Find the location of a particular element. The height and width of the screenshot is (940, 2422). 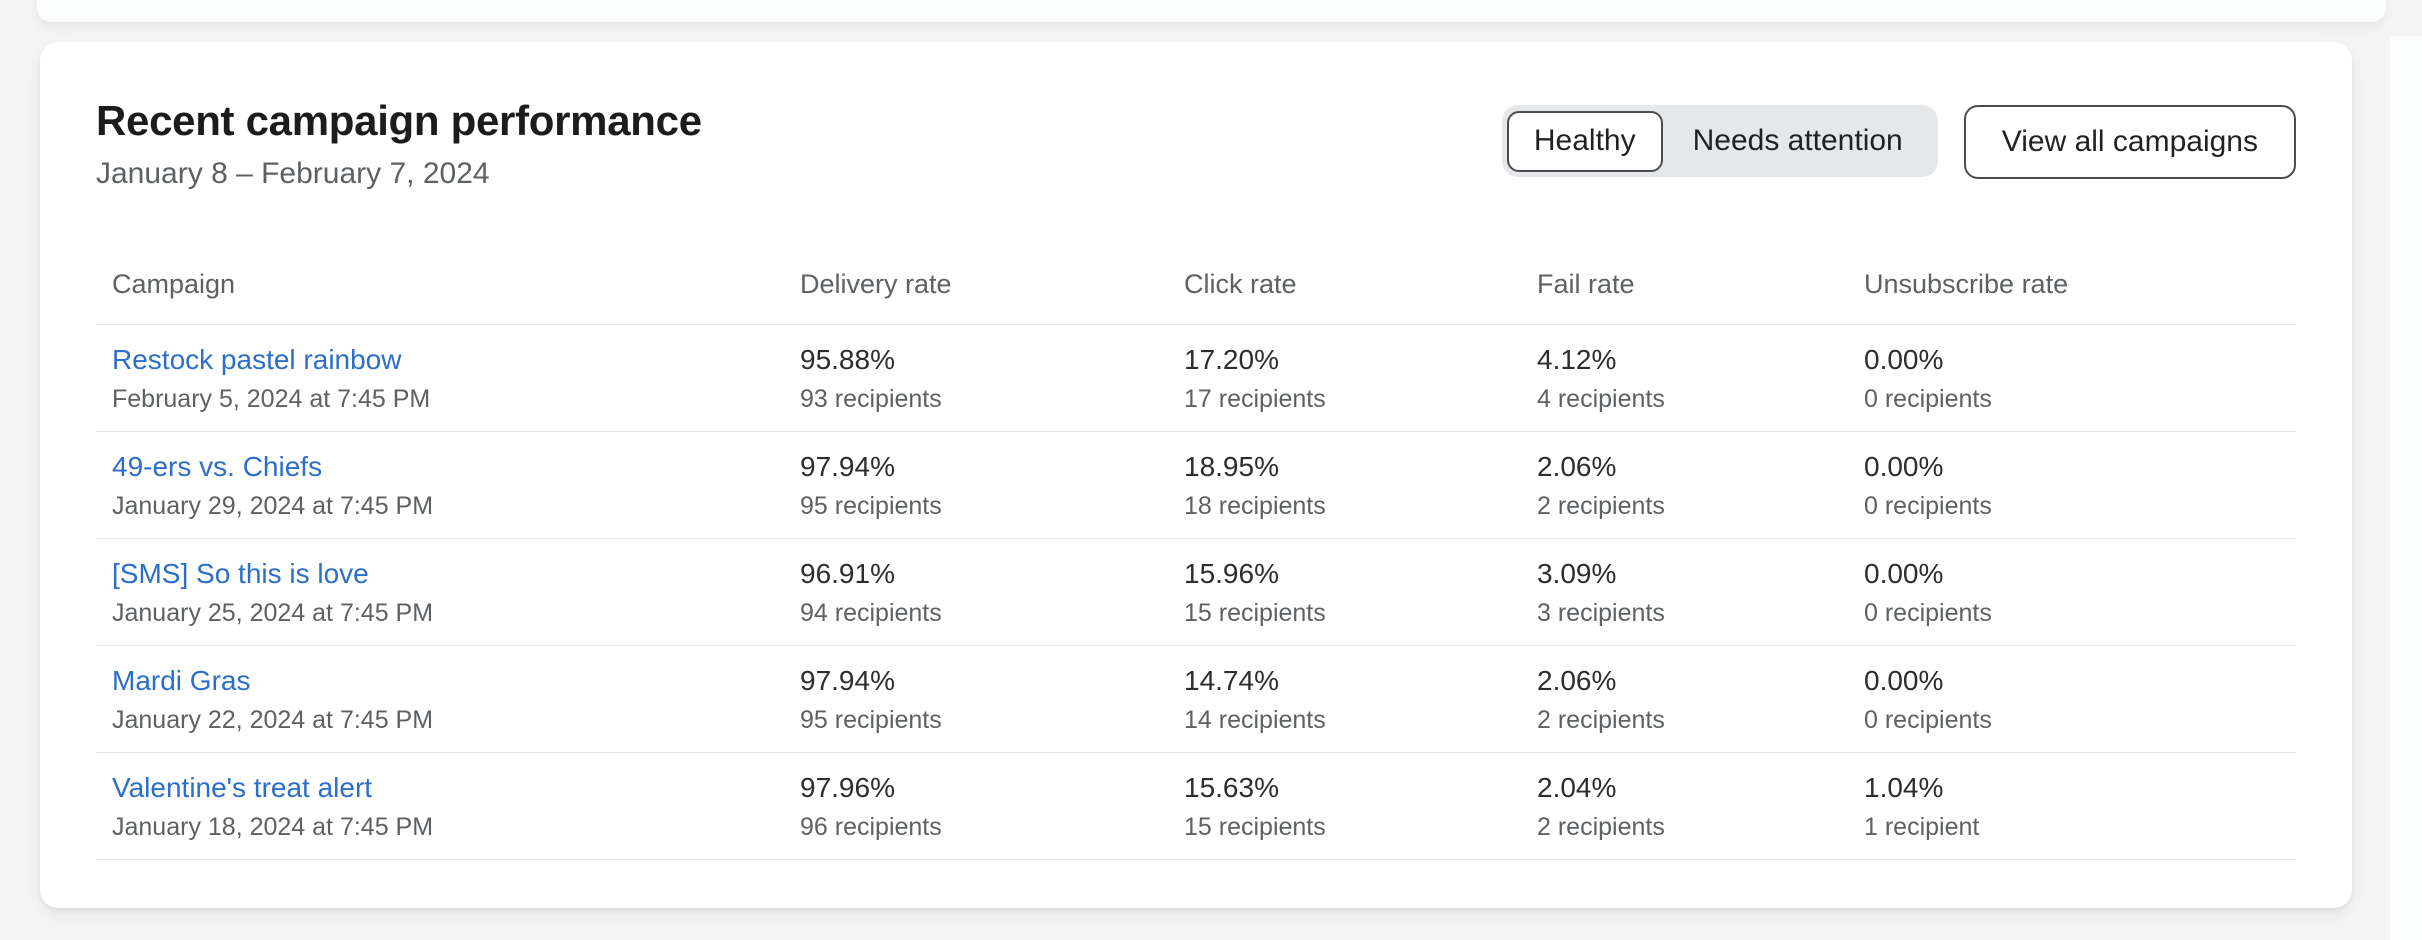

column-header-campaign: Campaign is located at coordinates (440, 289).